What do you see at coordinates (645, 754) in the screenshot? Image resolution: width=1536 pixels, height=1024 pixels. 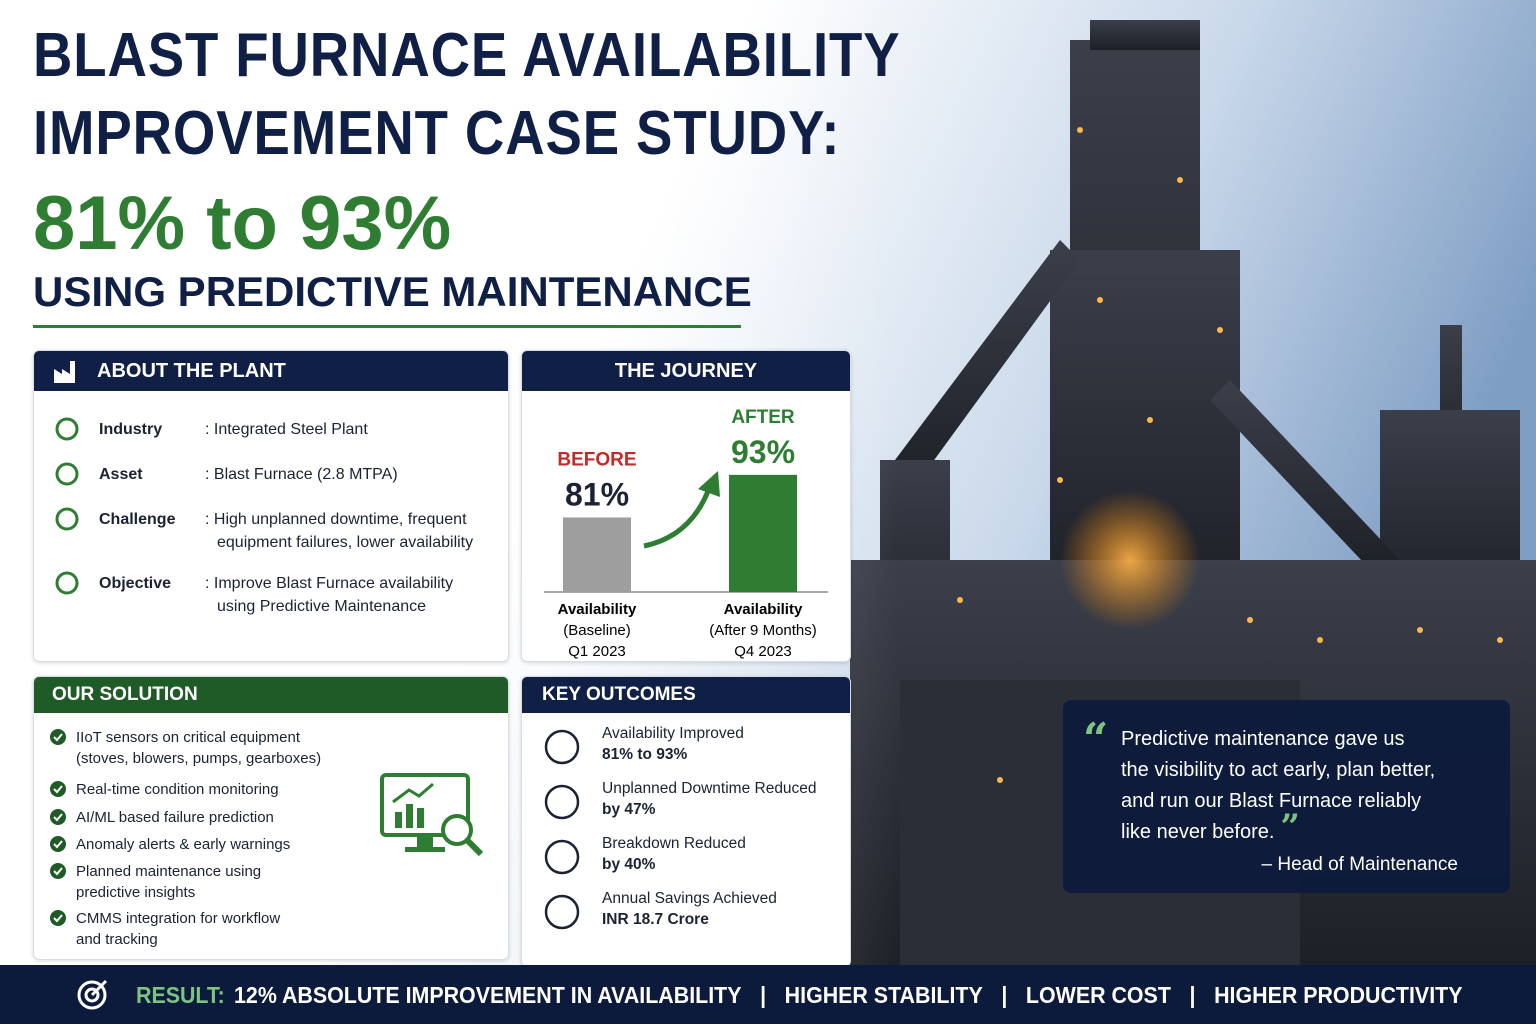 I see `outcome-value: 81% to 93%` at bounding box center [645, 754].